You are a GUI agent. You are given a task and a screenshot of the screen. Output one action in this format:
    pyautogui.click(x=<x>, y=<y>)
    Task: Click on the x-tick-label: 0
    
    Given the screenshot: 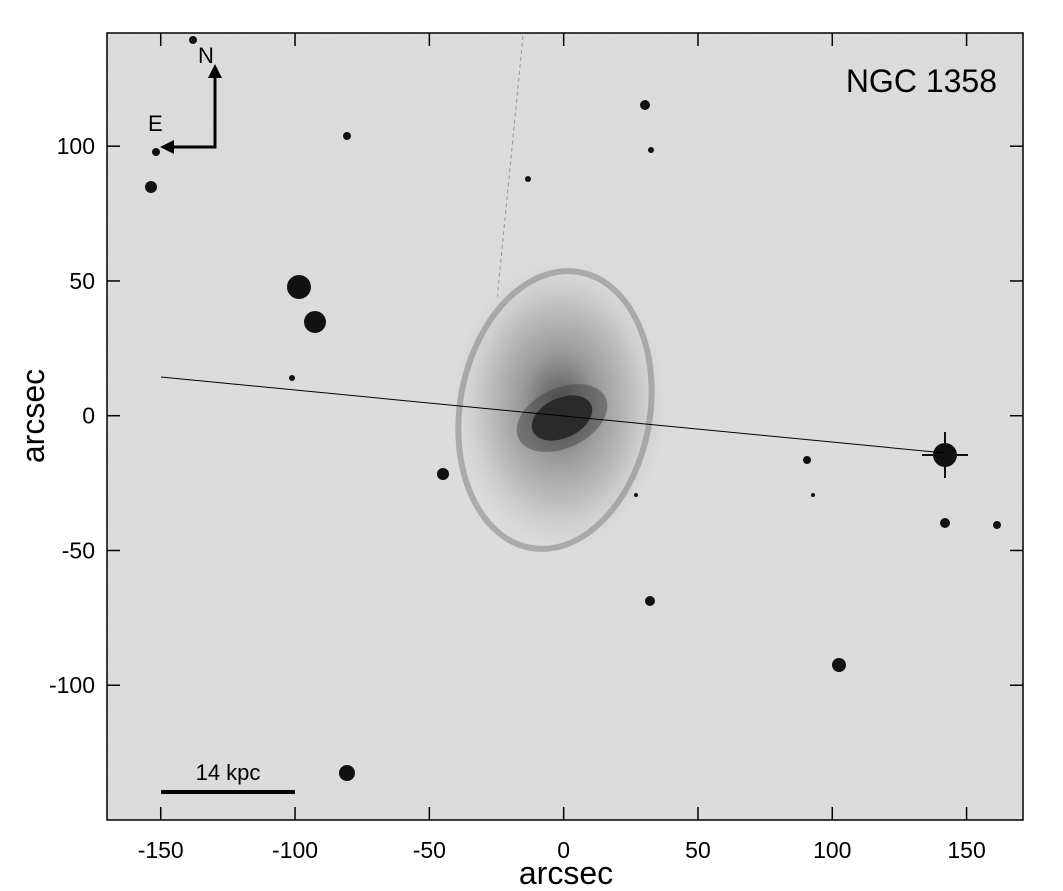 What is the action you would take?
    pyautogui.click(x=563, y=850)
    